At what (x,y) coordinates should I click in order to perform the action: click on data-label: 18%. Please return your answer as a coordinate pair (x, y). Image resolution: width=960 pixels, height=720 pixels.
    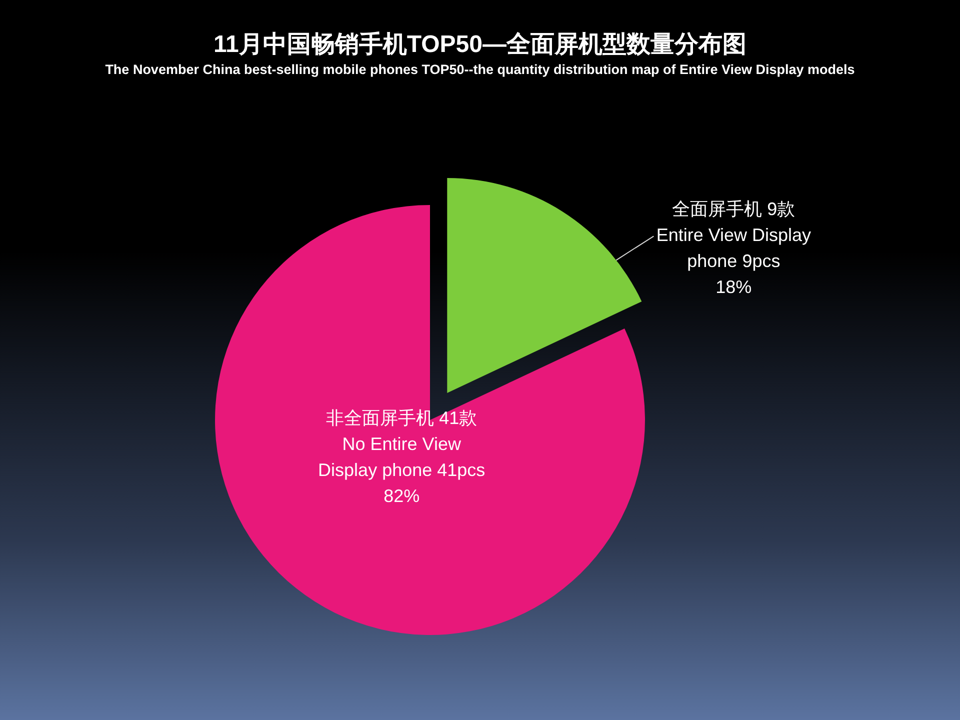
    Looking at the image, I should click on (734, 287).